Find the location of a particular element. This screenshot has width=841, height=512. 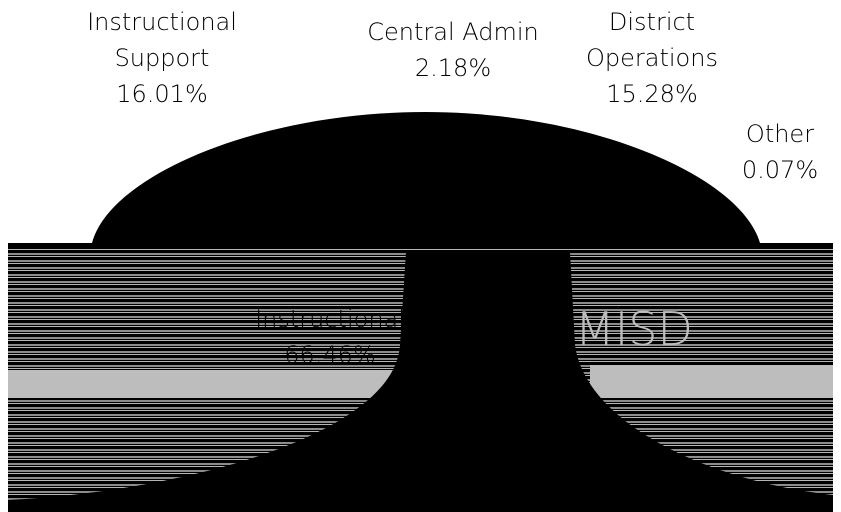

slice-label-line: 16.01% is located at coordinates (162, 94).